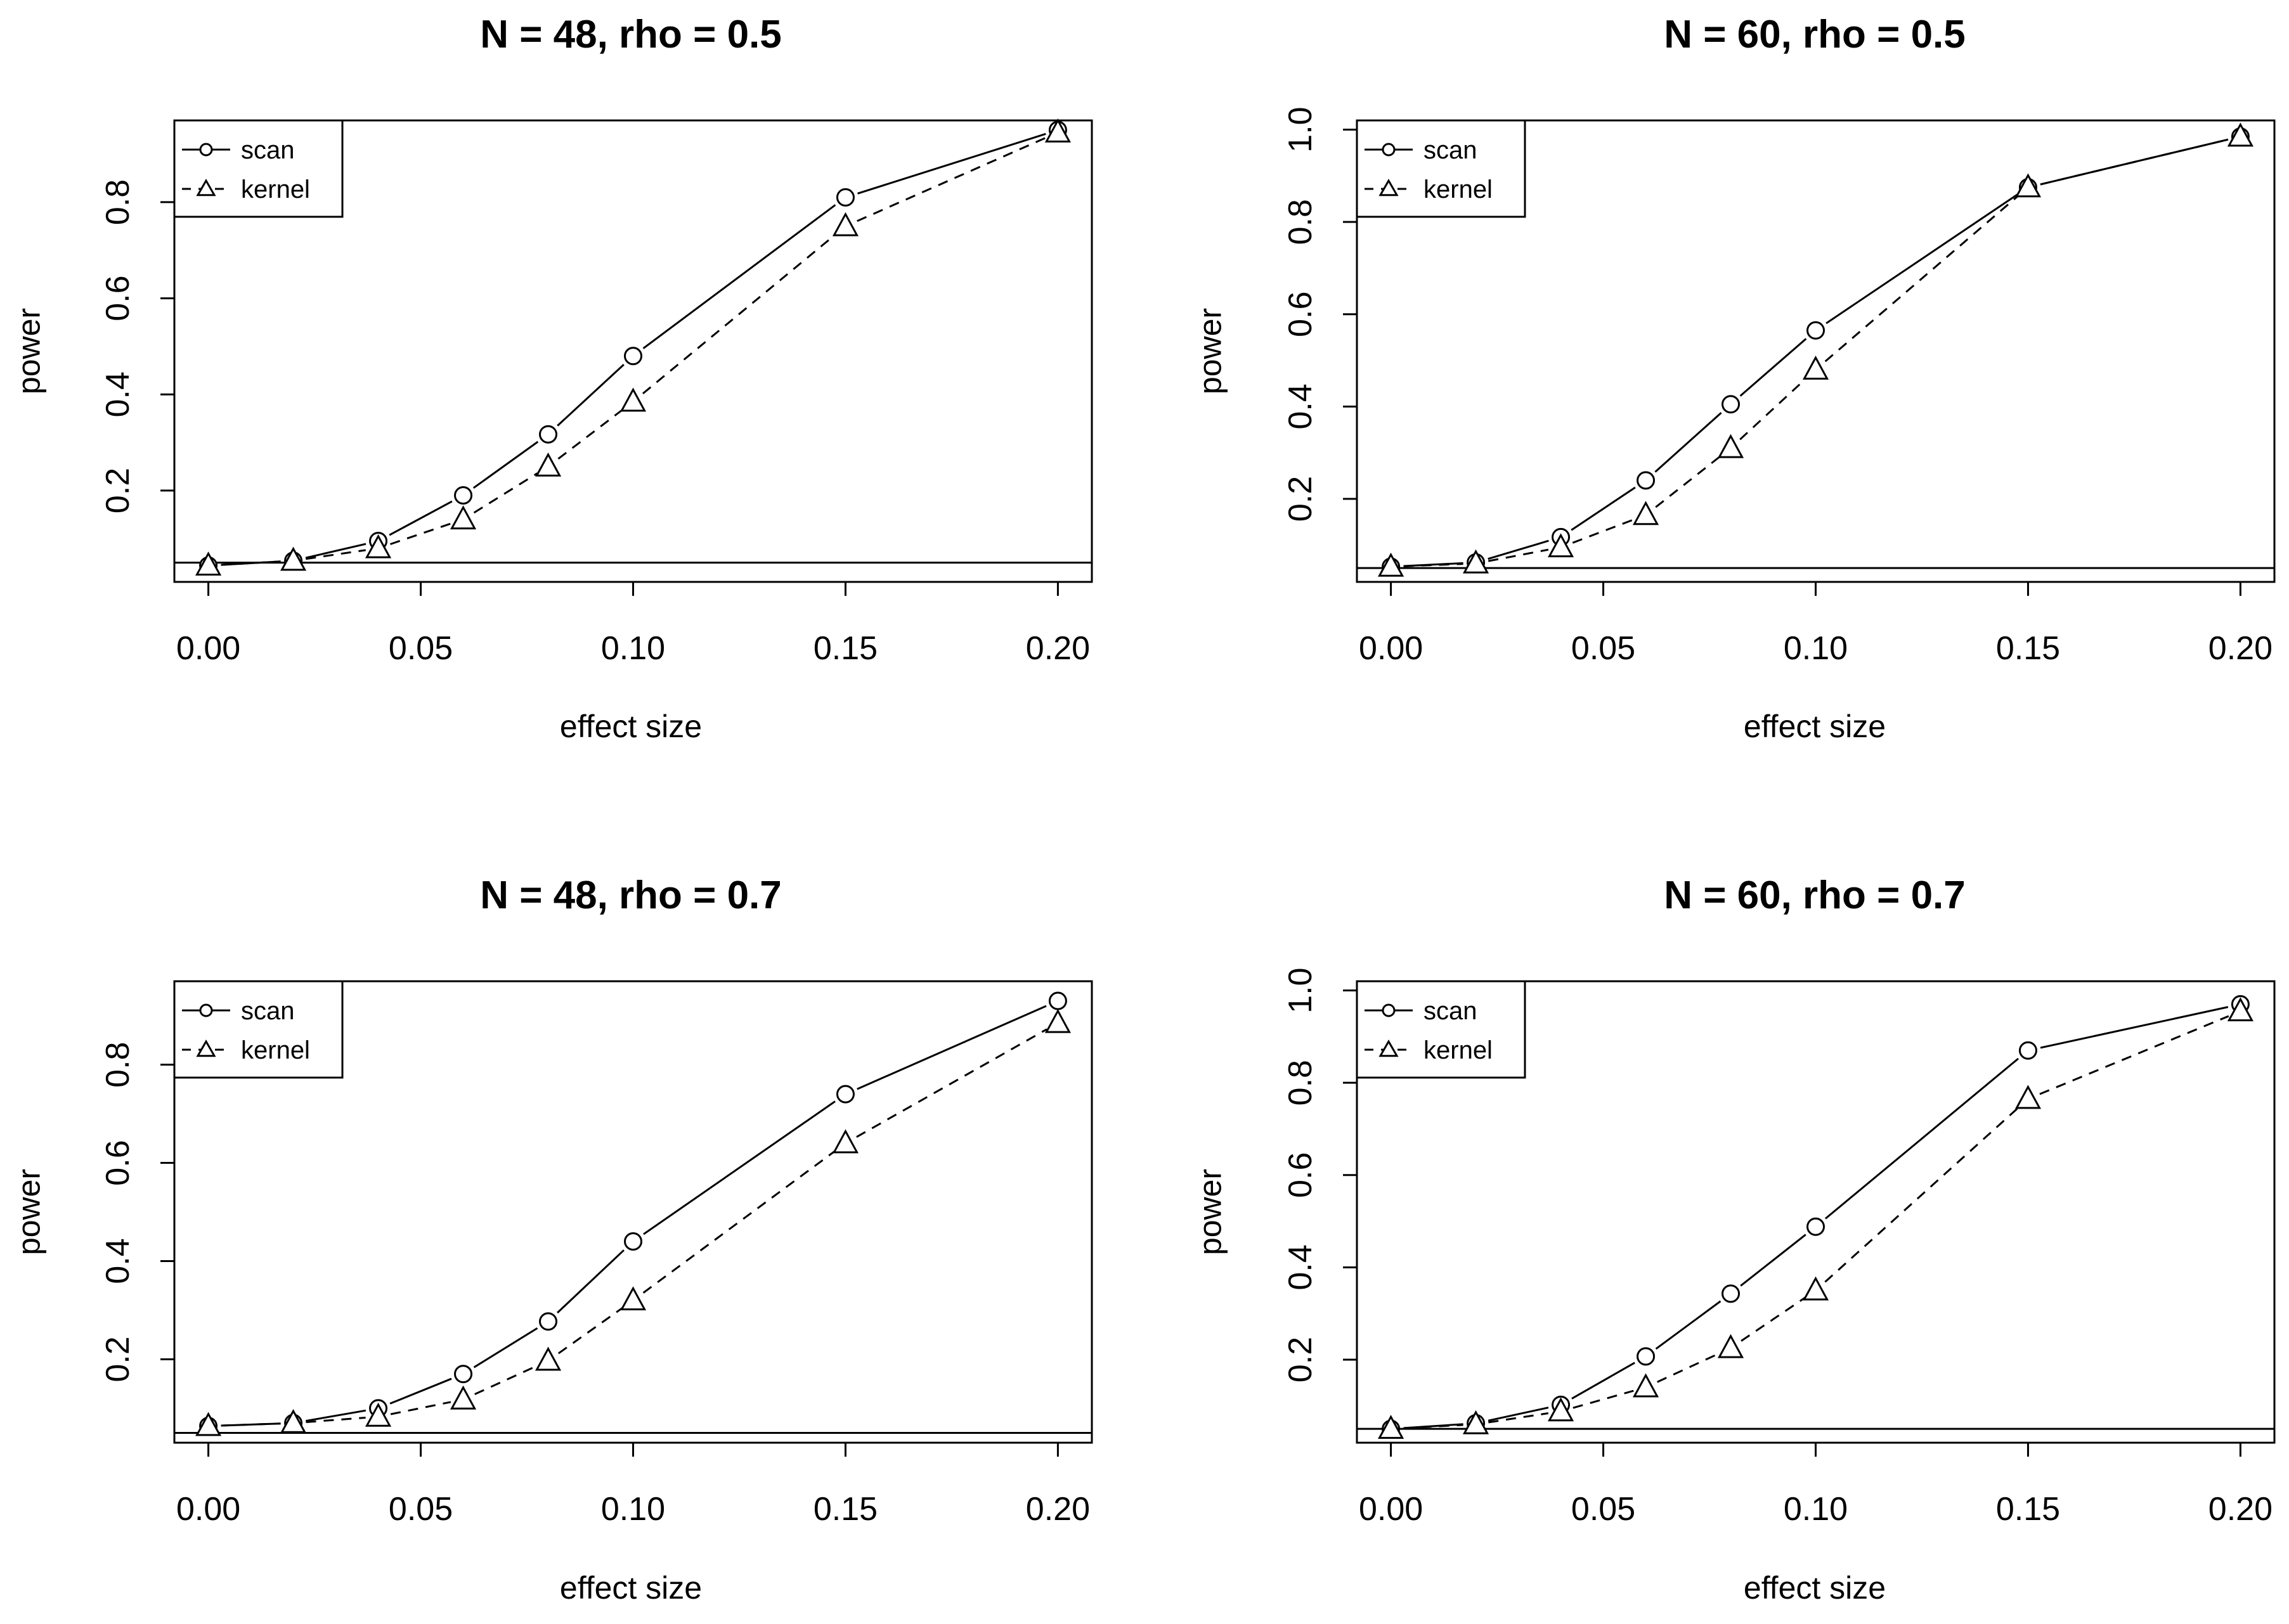 The image size is (2289, 1624). Describe the element at coordinates (421, 1510) in the screenshot. I see `x-tick-label: 0.05` at that location.